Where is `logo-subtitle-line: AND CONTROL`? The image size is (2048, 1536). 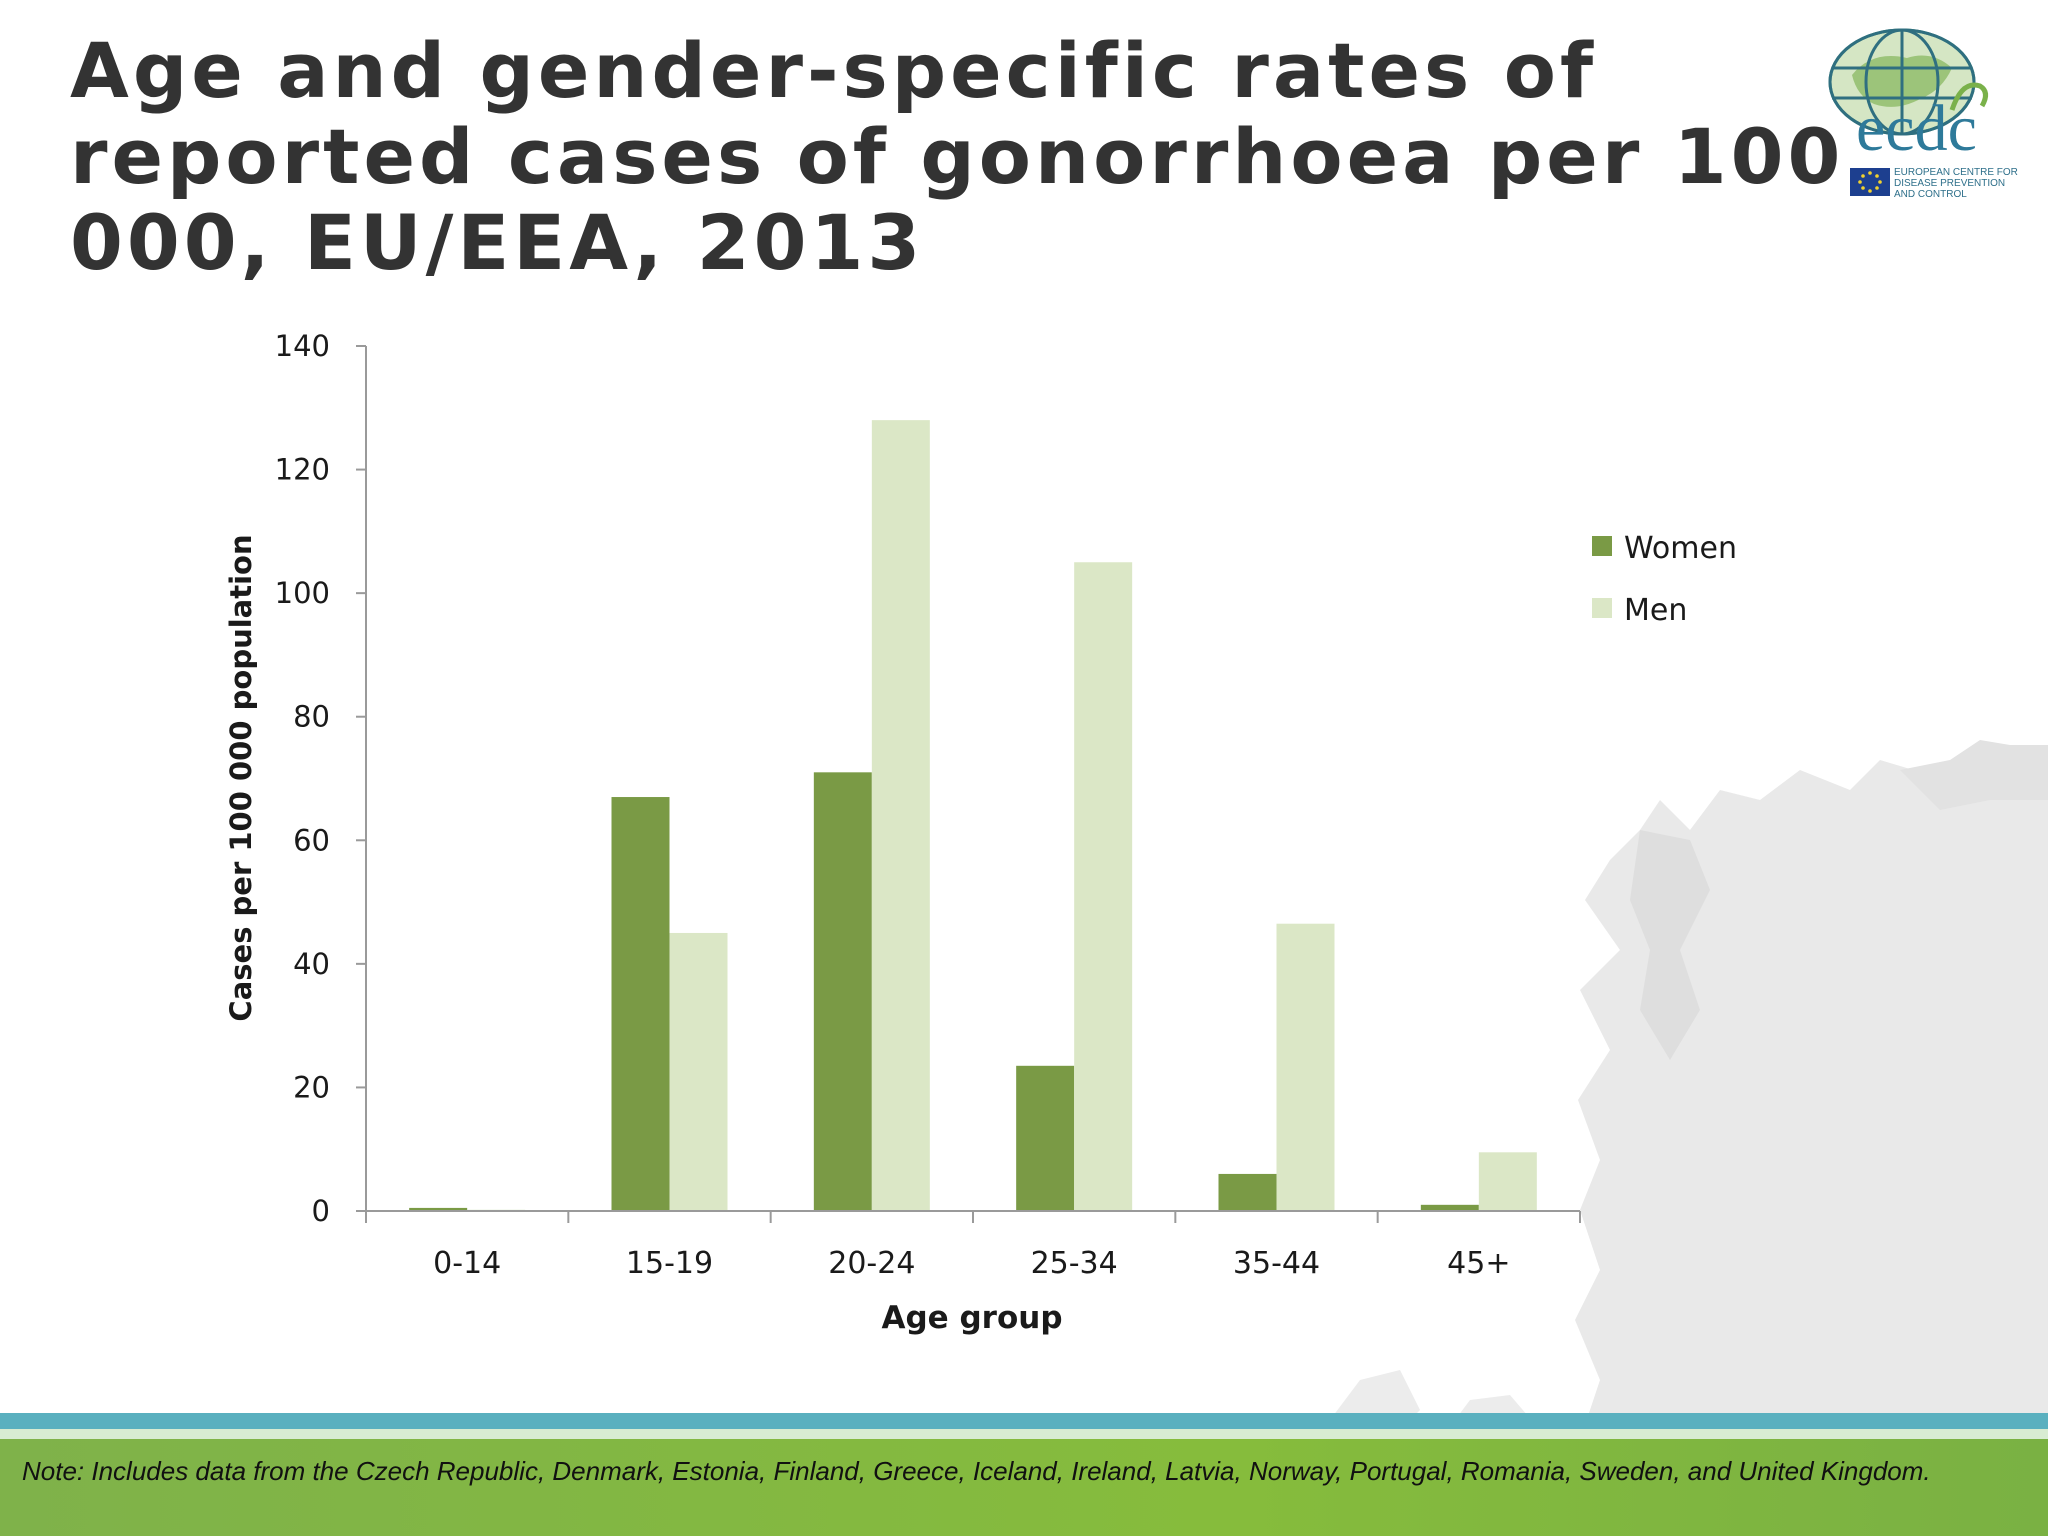 logo-subtitle-line: AND CONTROL is located at coordinates (1930, 194).